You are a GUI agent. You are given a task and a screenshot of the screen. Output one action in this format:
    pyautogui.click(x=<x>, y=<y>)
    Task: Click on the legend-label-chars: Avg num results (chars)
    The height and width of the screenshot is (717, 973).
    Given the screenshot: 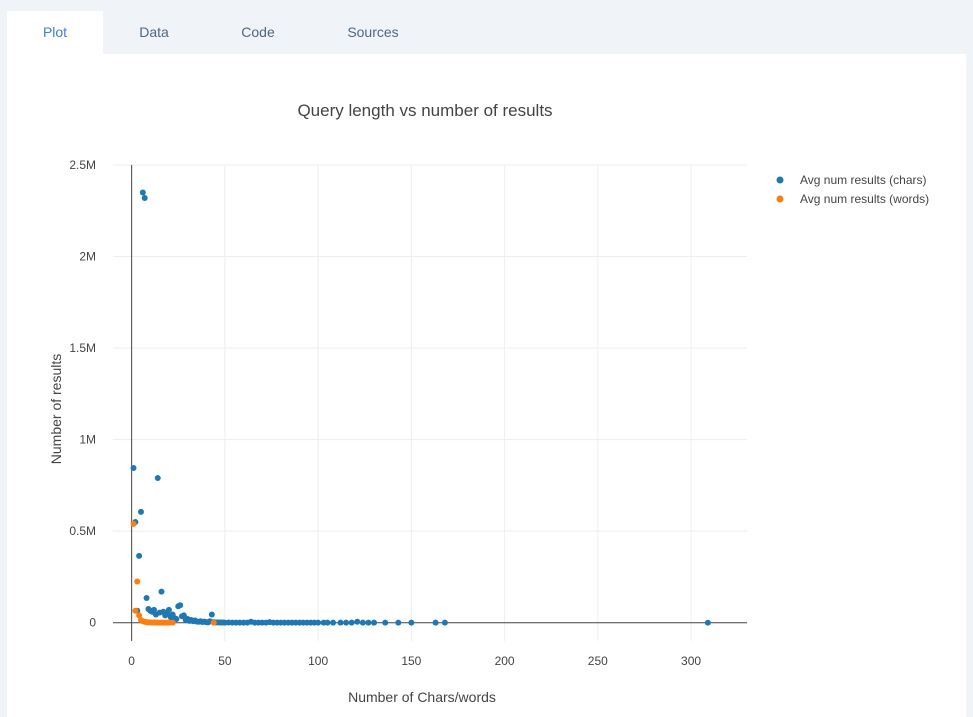 What is the action you would take?
    pyautogui.click(x=863, y=180)
    